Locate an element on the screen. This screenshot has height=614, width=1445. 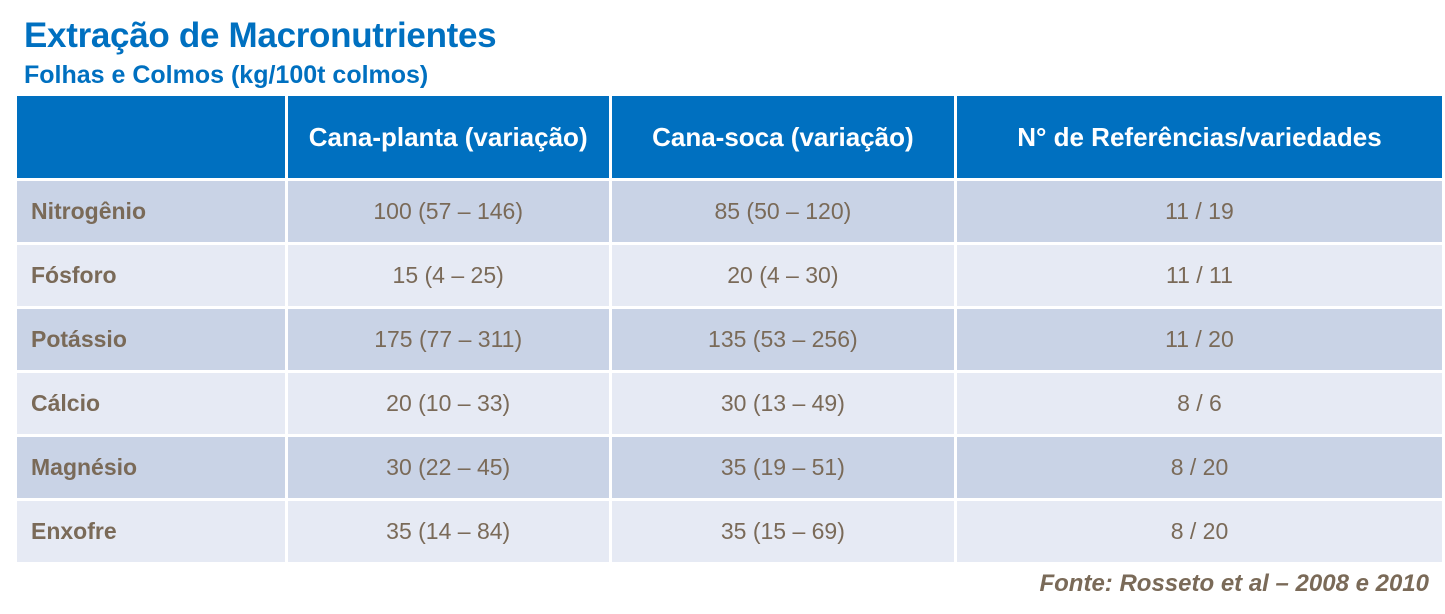
page-title: Extração de Macronutrientes is located at coordinates (260, 35).